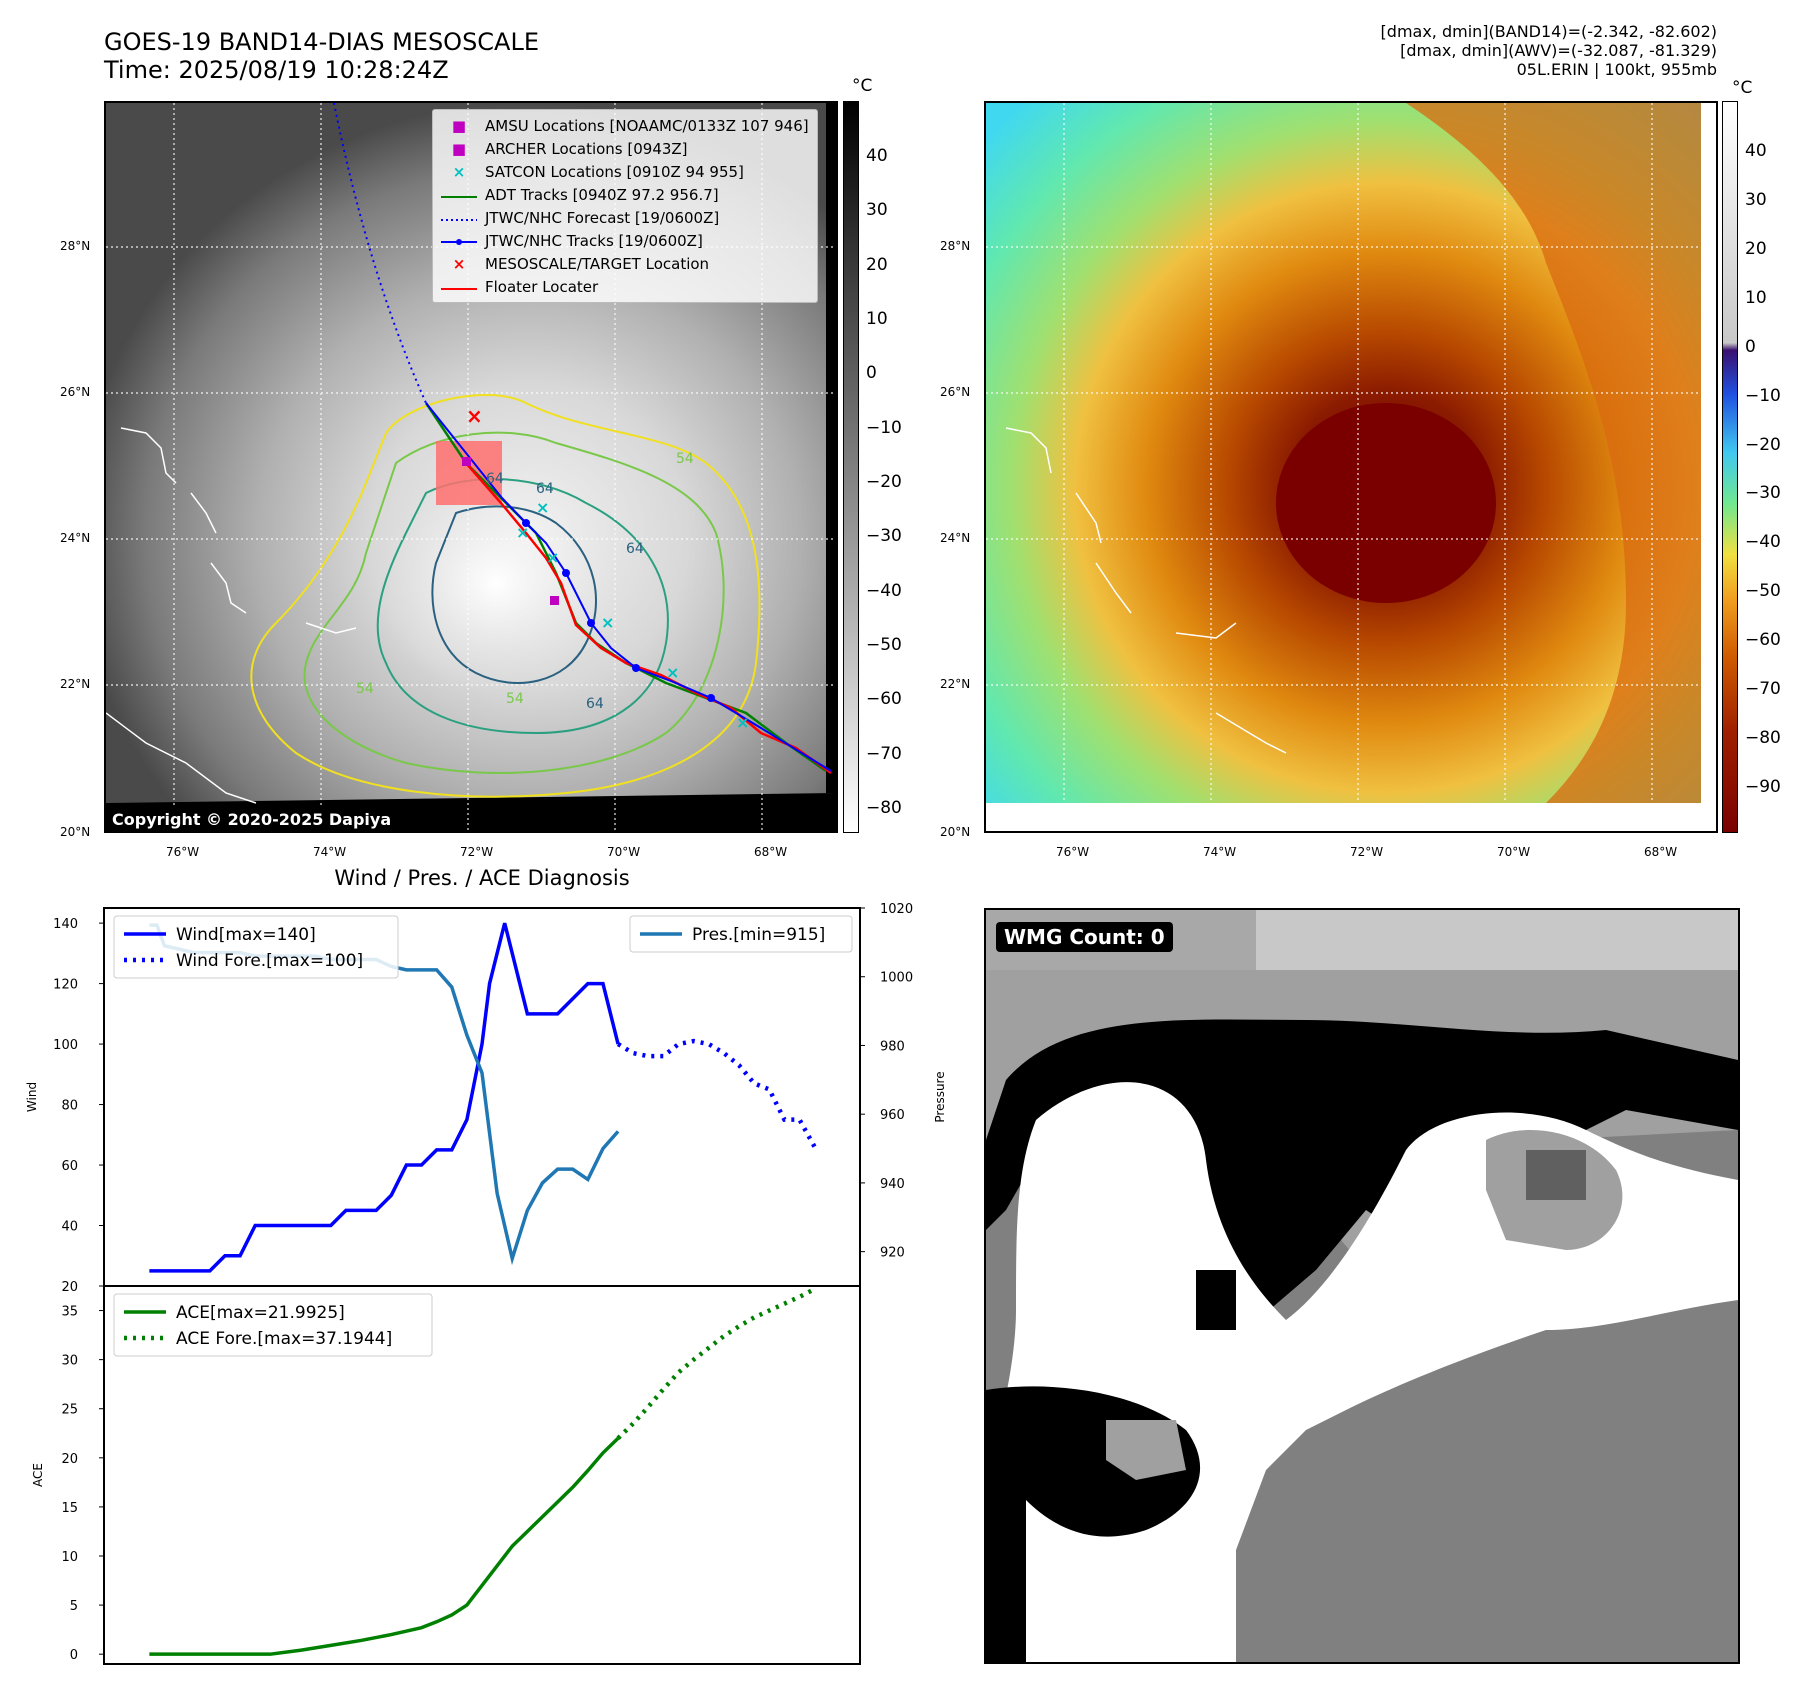 Image resolution: width=1797 pixels, height=1690 pixels. Describe the element at coordinates (877, 210) in the screenshot. I see `colorbar-tick: 30` at that location.